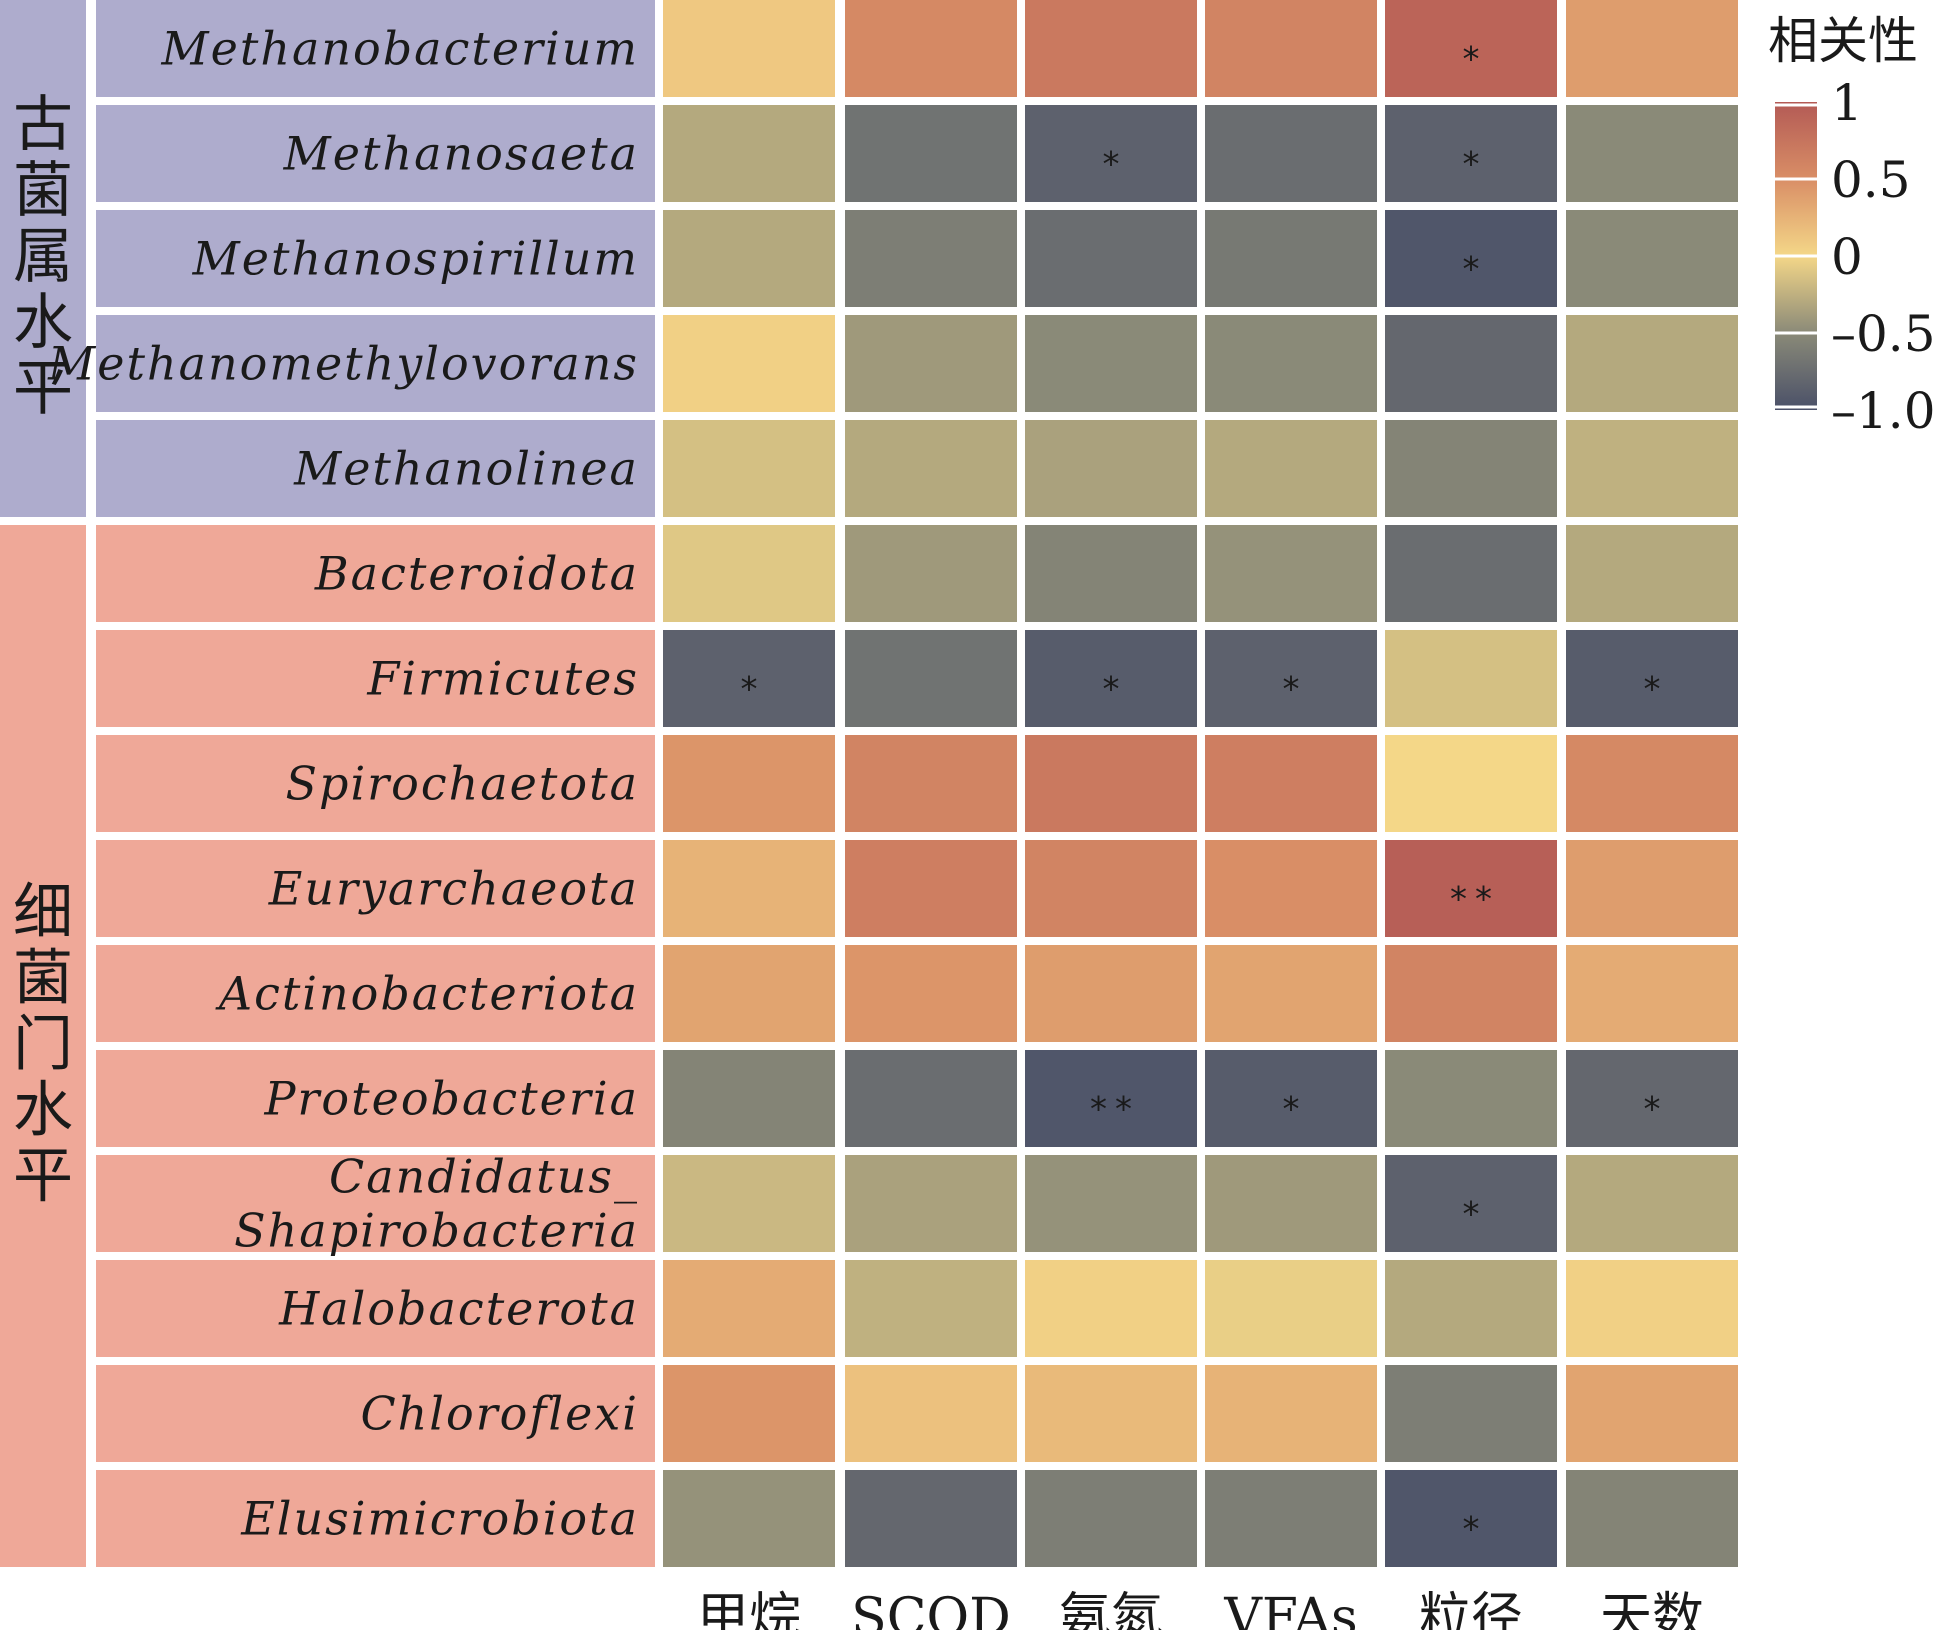 This screenshot has width=1950, height=1630. I want to click on group-label-0: 古菌属水平, so click(43, 257).